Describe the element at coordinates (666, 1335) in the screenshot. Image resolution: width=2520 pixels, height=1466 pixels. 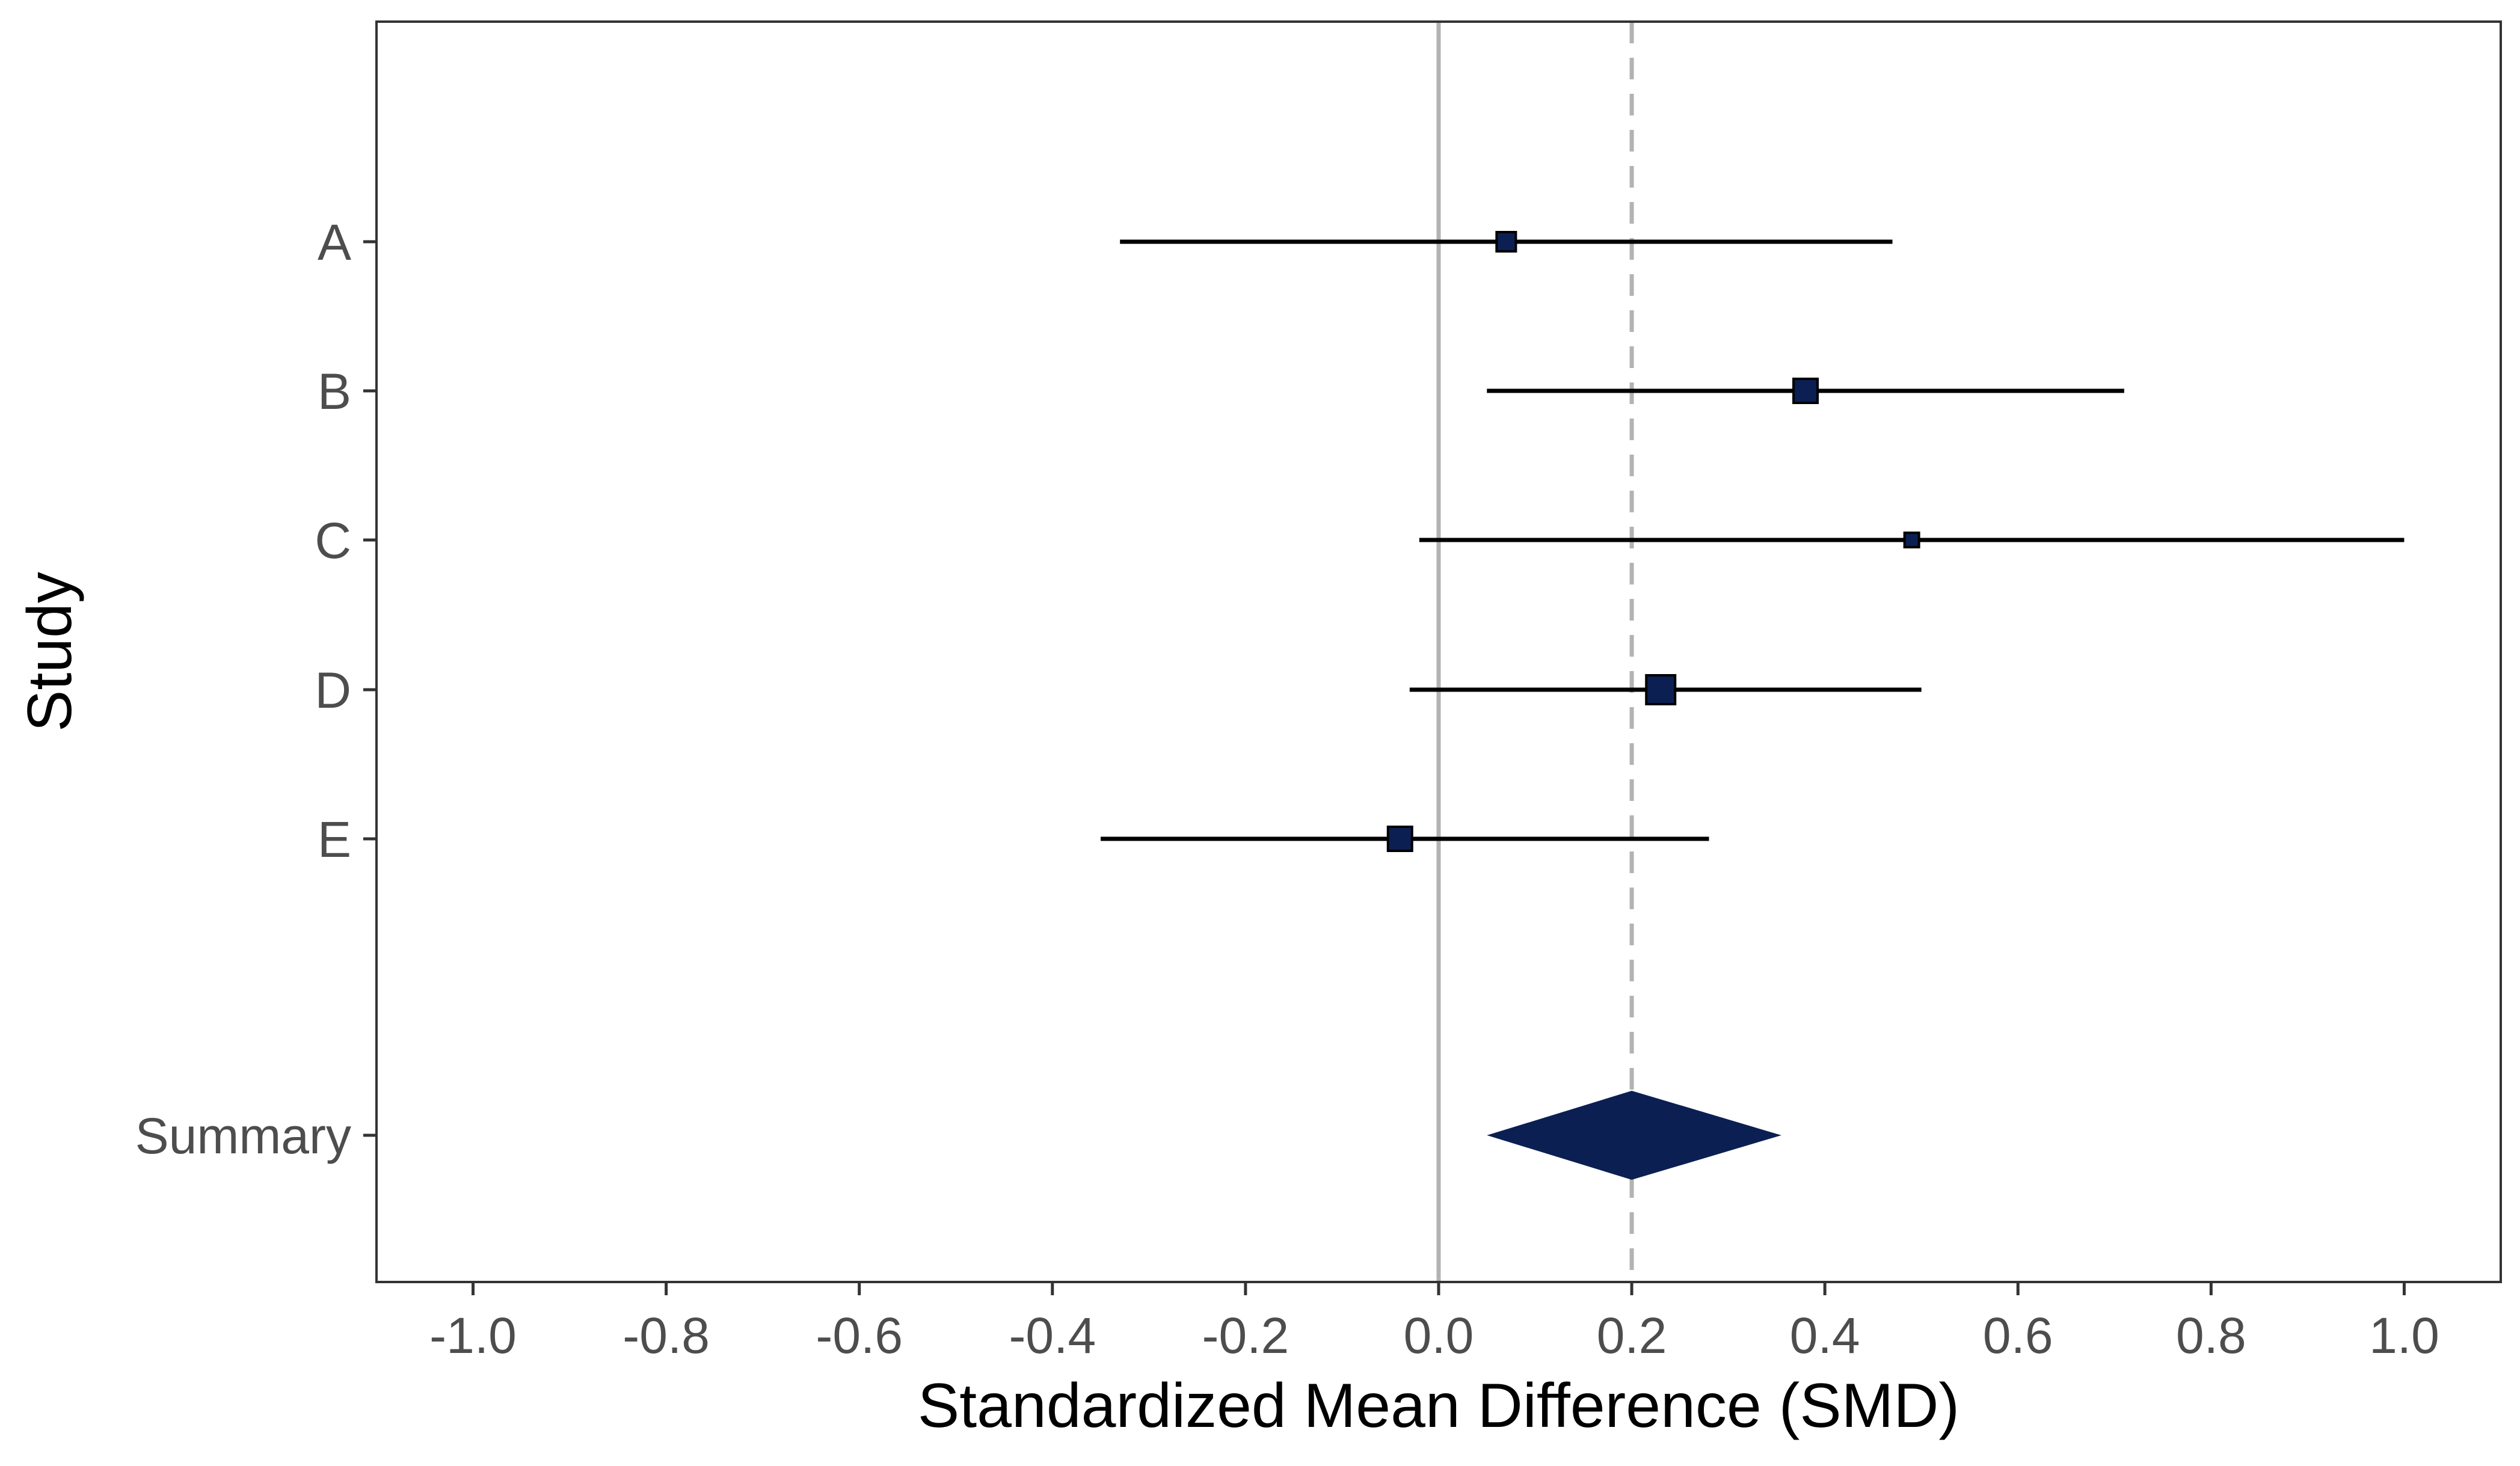
I see `x-tick-label: -0.8` at that location.